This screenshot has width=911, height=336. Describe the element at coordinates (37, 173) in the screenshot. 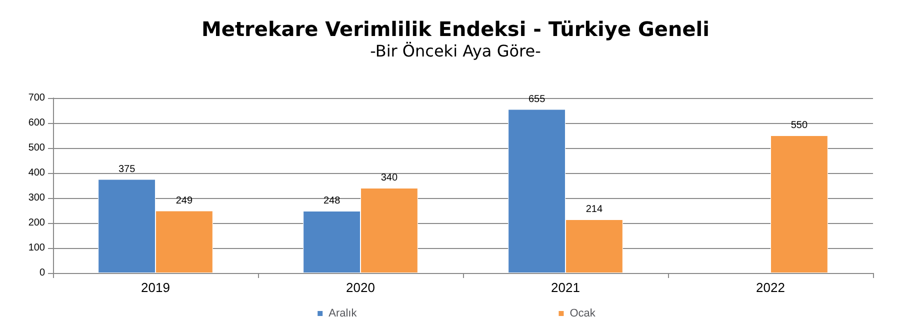

I see `y-tick-label: 400` at that location.